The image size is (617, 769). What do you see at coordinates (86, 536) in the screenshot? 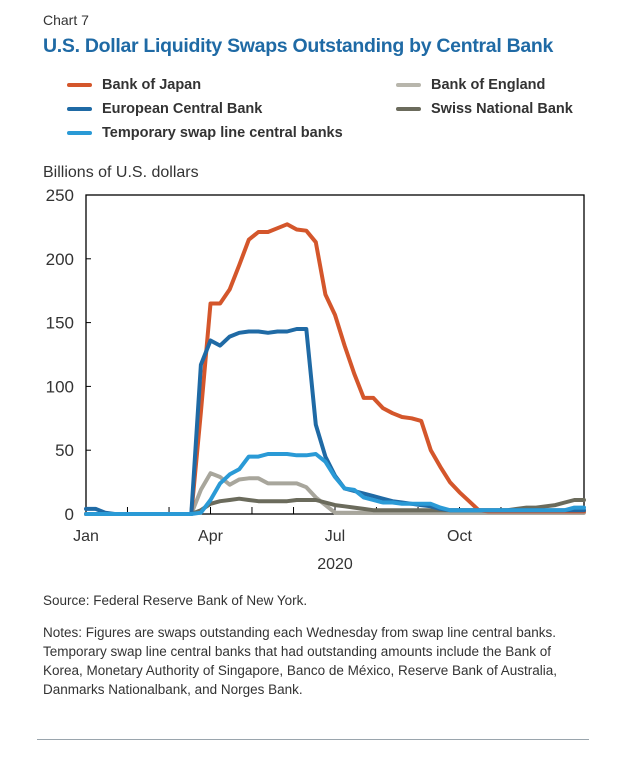
I see `x-tick-label: Jan` at bounding box center [86, 536].